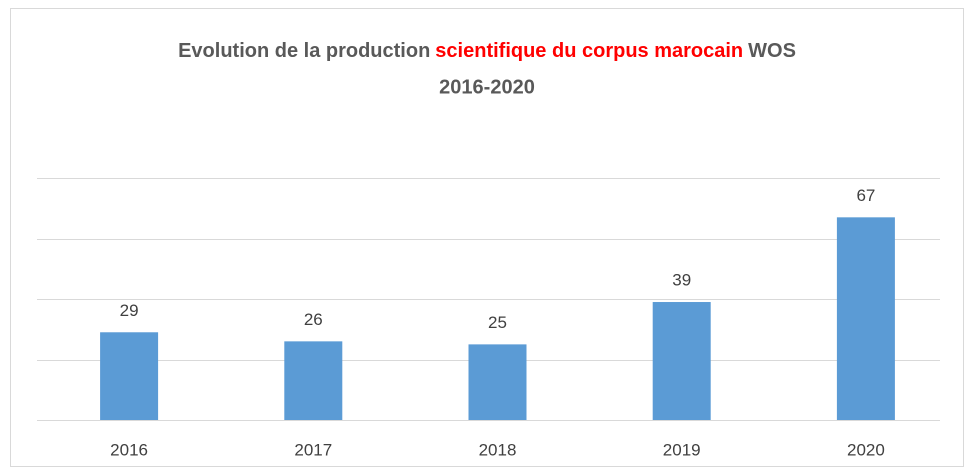  I want to click on x-tick-label: 2019, so click(682, 449).